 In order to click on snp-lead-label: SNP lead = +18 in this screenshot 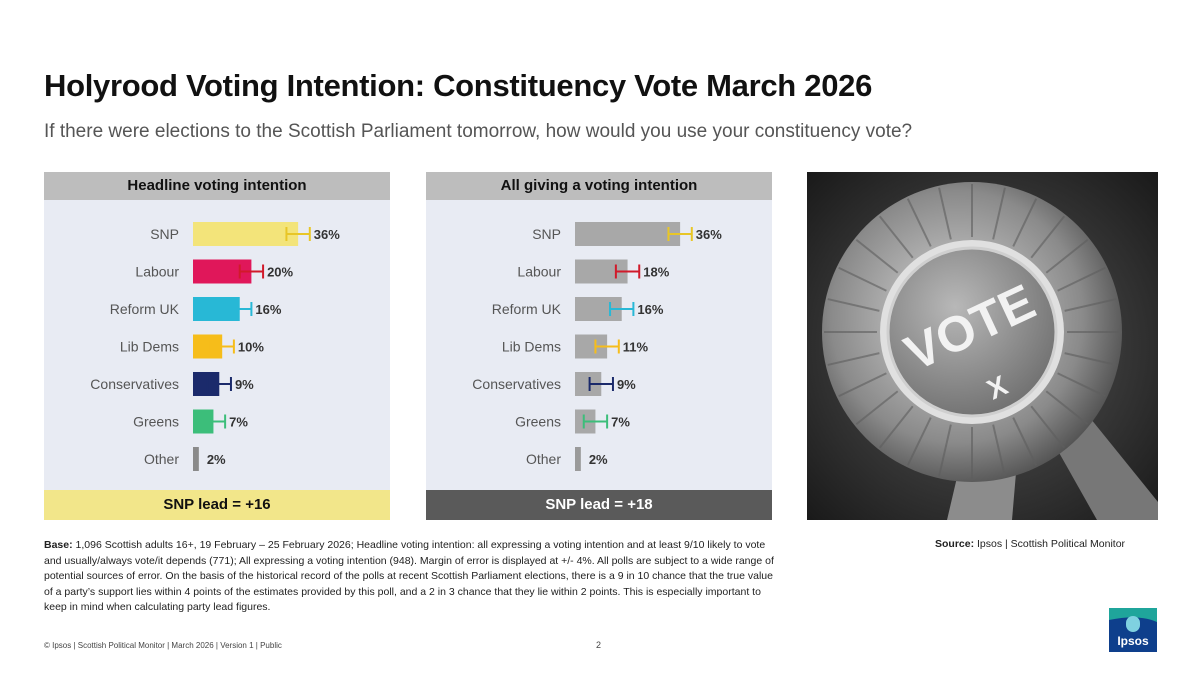, I will do `click(599, 505)`.